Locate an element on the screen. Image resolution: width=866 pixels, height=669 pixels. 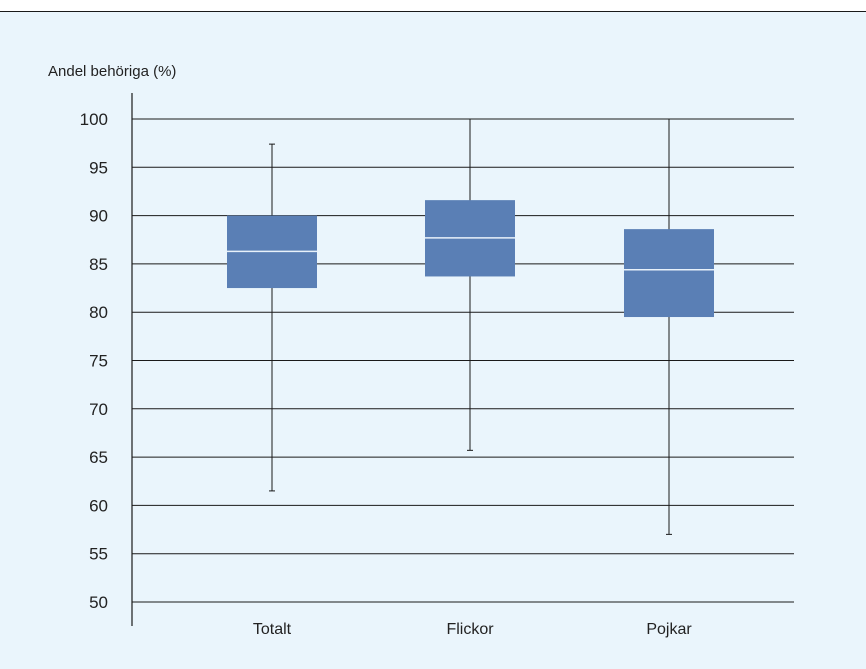
y-tick-label: 55 is located at coordinates (98, 554).